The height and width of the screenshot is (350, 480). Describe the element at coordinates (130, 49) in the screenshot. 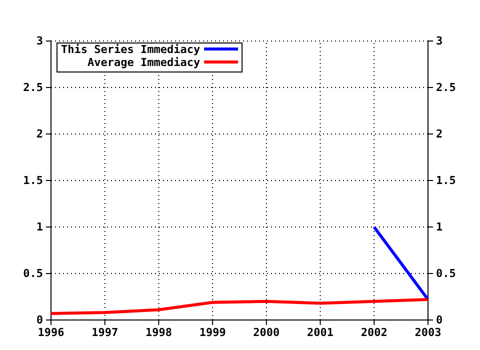

I see `legend-label: This Series Immediacy` at that location.